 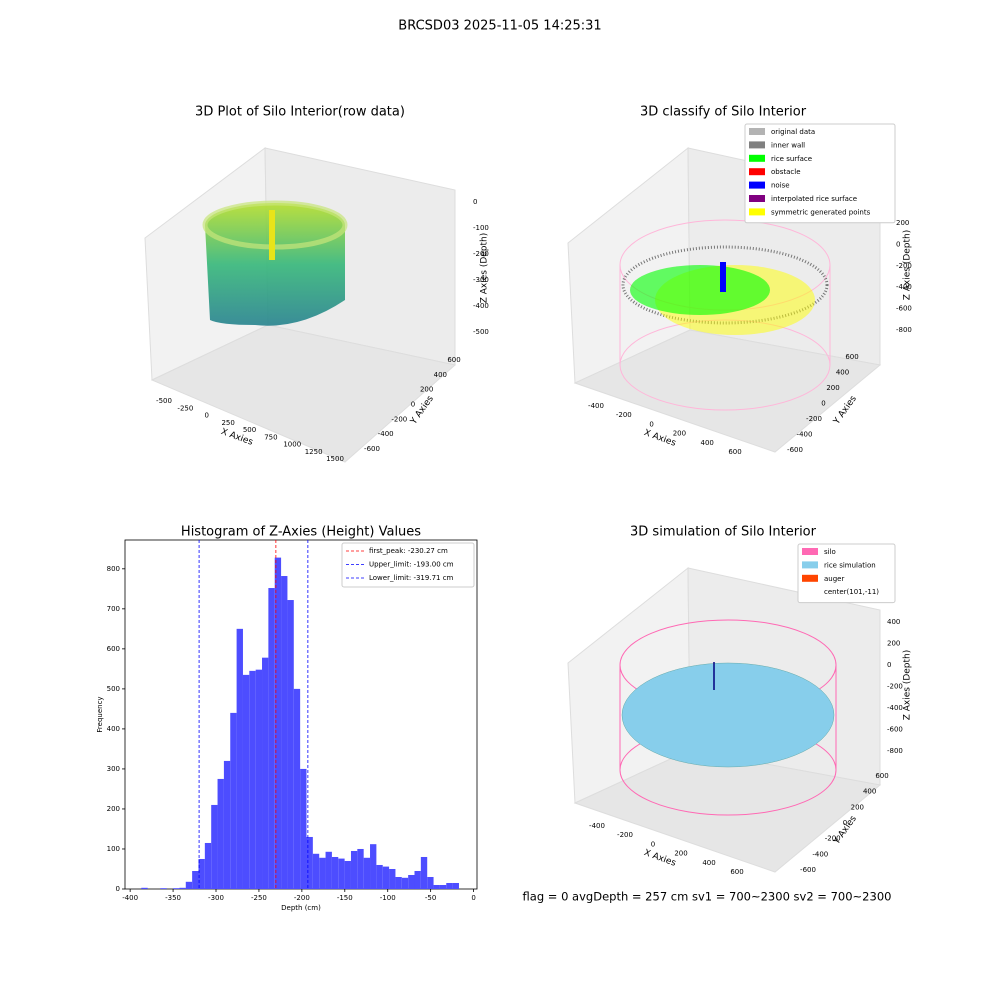 What do you see at coordinates (499, 26) in the screenshot?
I see `suptitle: BRCSD03 2025-11-05 14:25:31` at bounding box center [499, 26].